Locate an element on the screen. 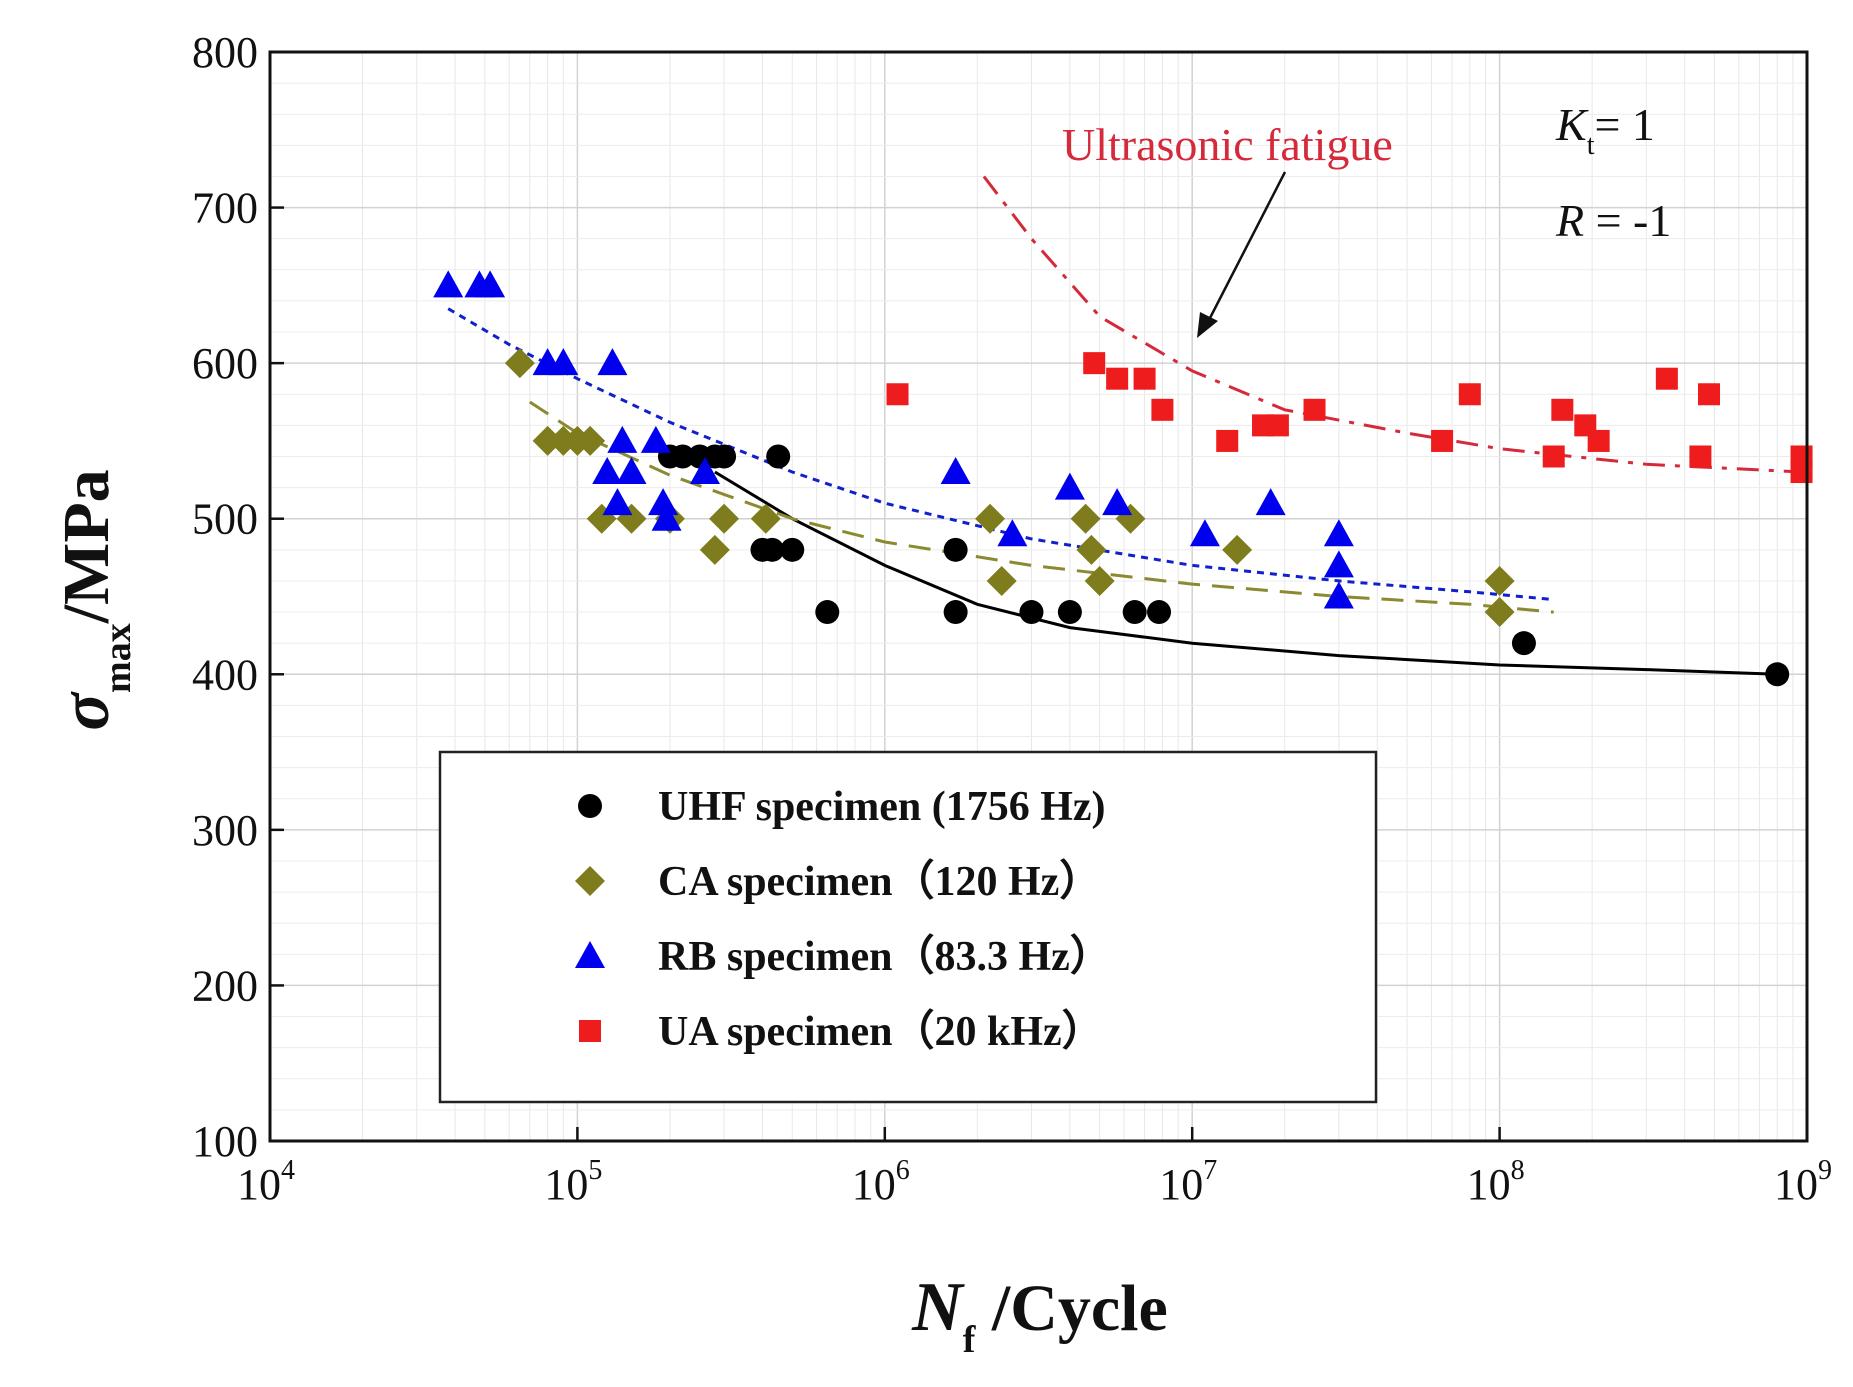 The width and height of the screenshot is (1853, 1387). kt-annotation: Kt= 1 is located at coordinates (1605, 130).